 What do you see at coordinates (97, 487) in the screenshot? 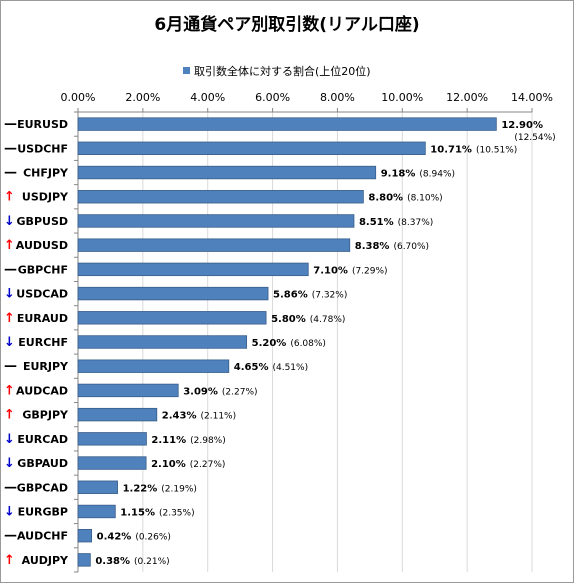
I see `bar-gbpcad` at bounding box center [97, 487].